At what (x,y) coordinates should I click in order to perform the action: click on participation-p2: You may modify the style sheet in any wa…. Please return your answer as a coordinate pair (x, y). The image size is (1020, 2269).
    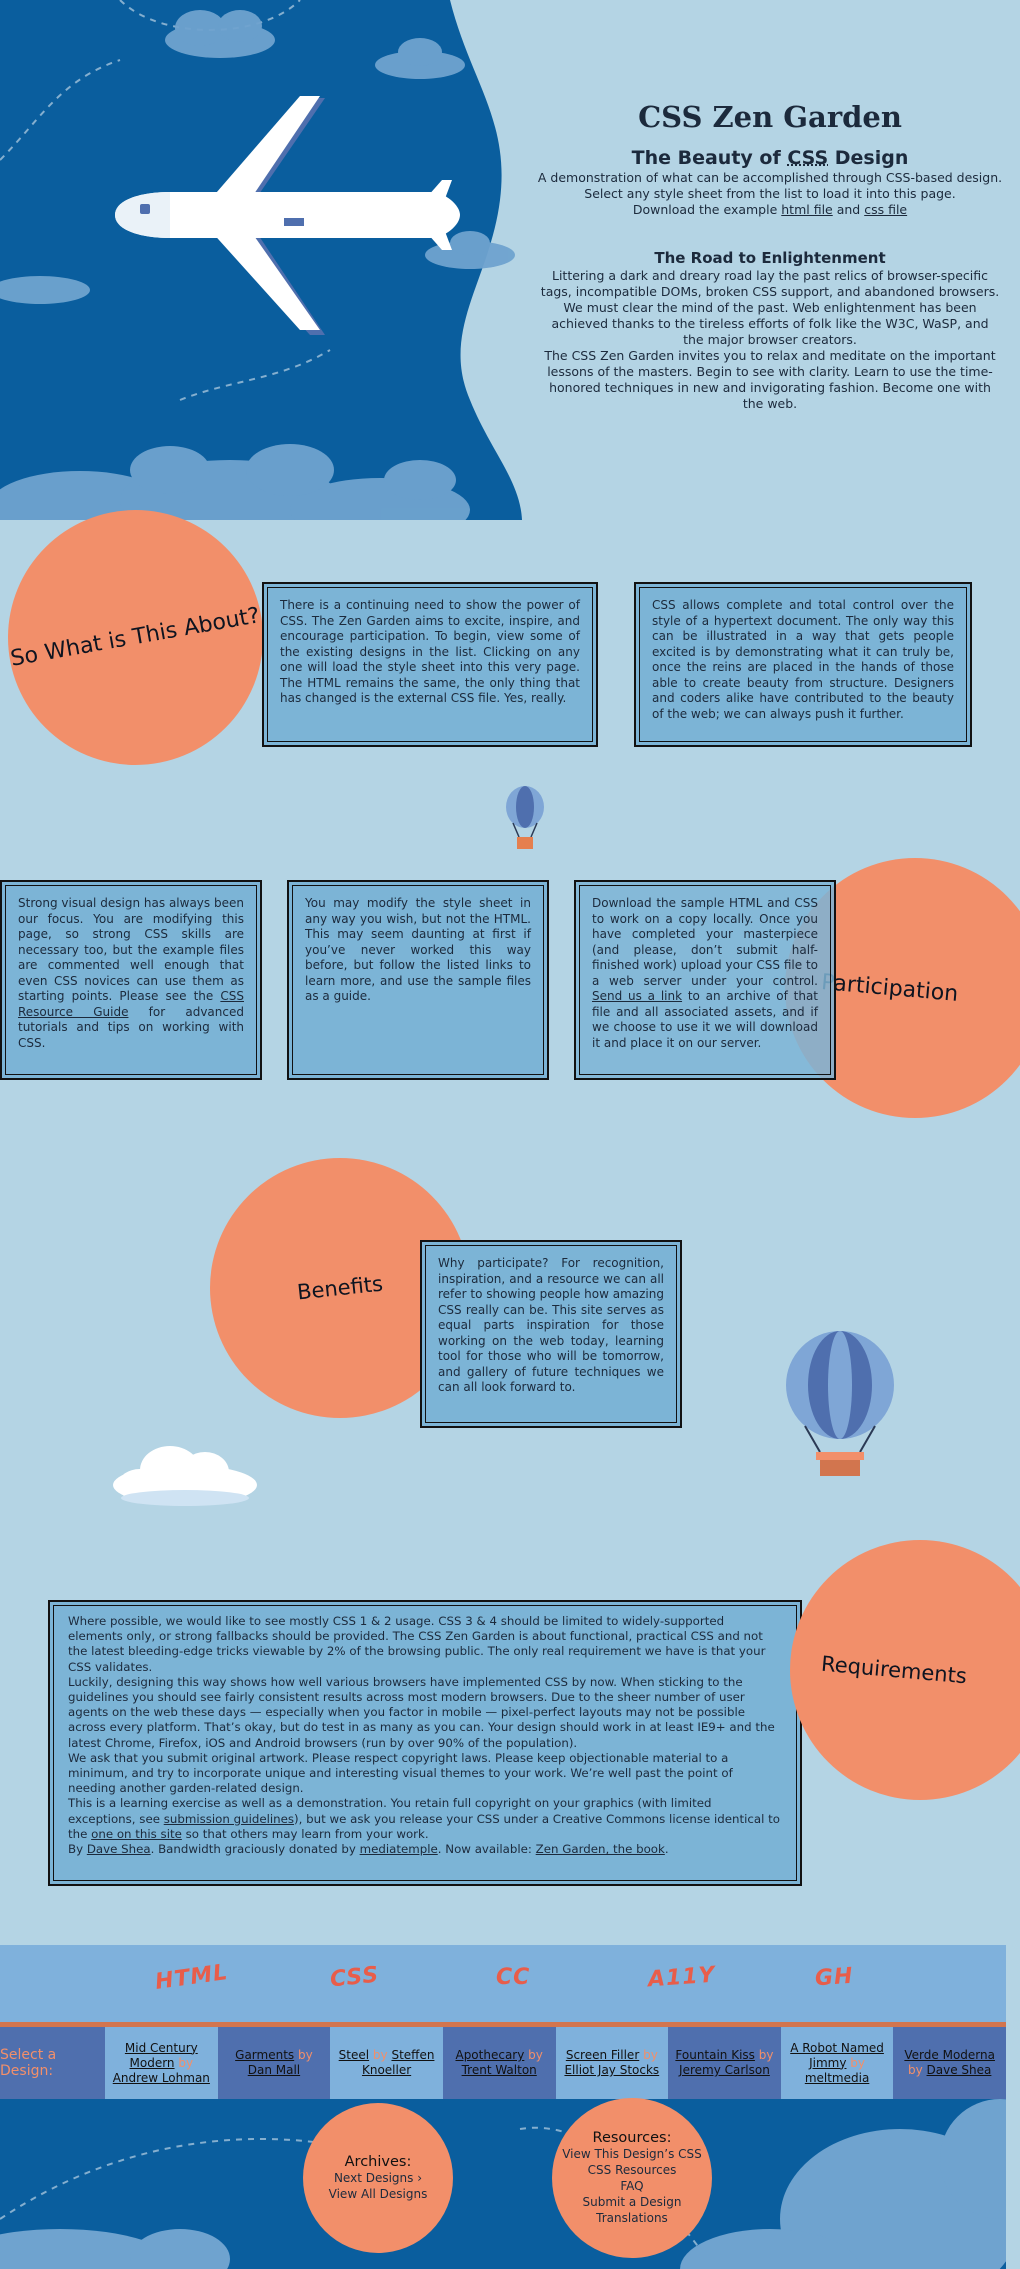
    Looking at the image, I should click on (418, 949).